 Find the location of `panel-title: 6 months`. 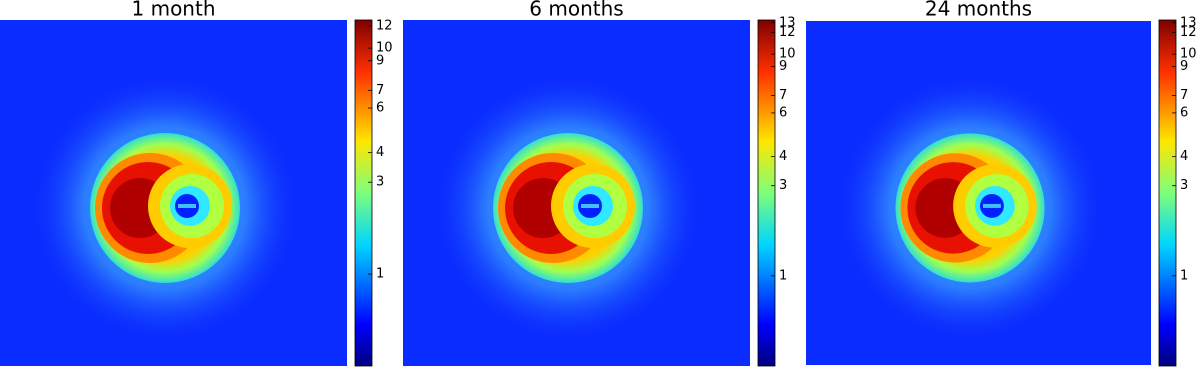

panel-title: 6 months is located at coordinates (576, 10).